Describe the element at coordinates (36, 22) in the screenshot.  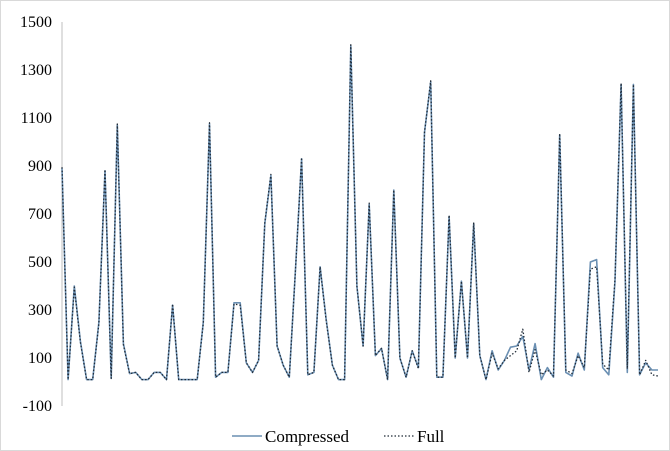
I see `y-tick-label: 1500` at that location.